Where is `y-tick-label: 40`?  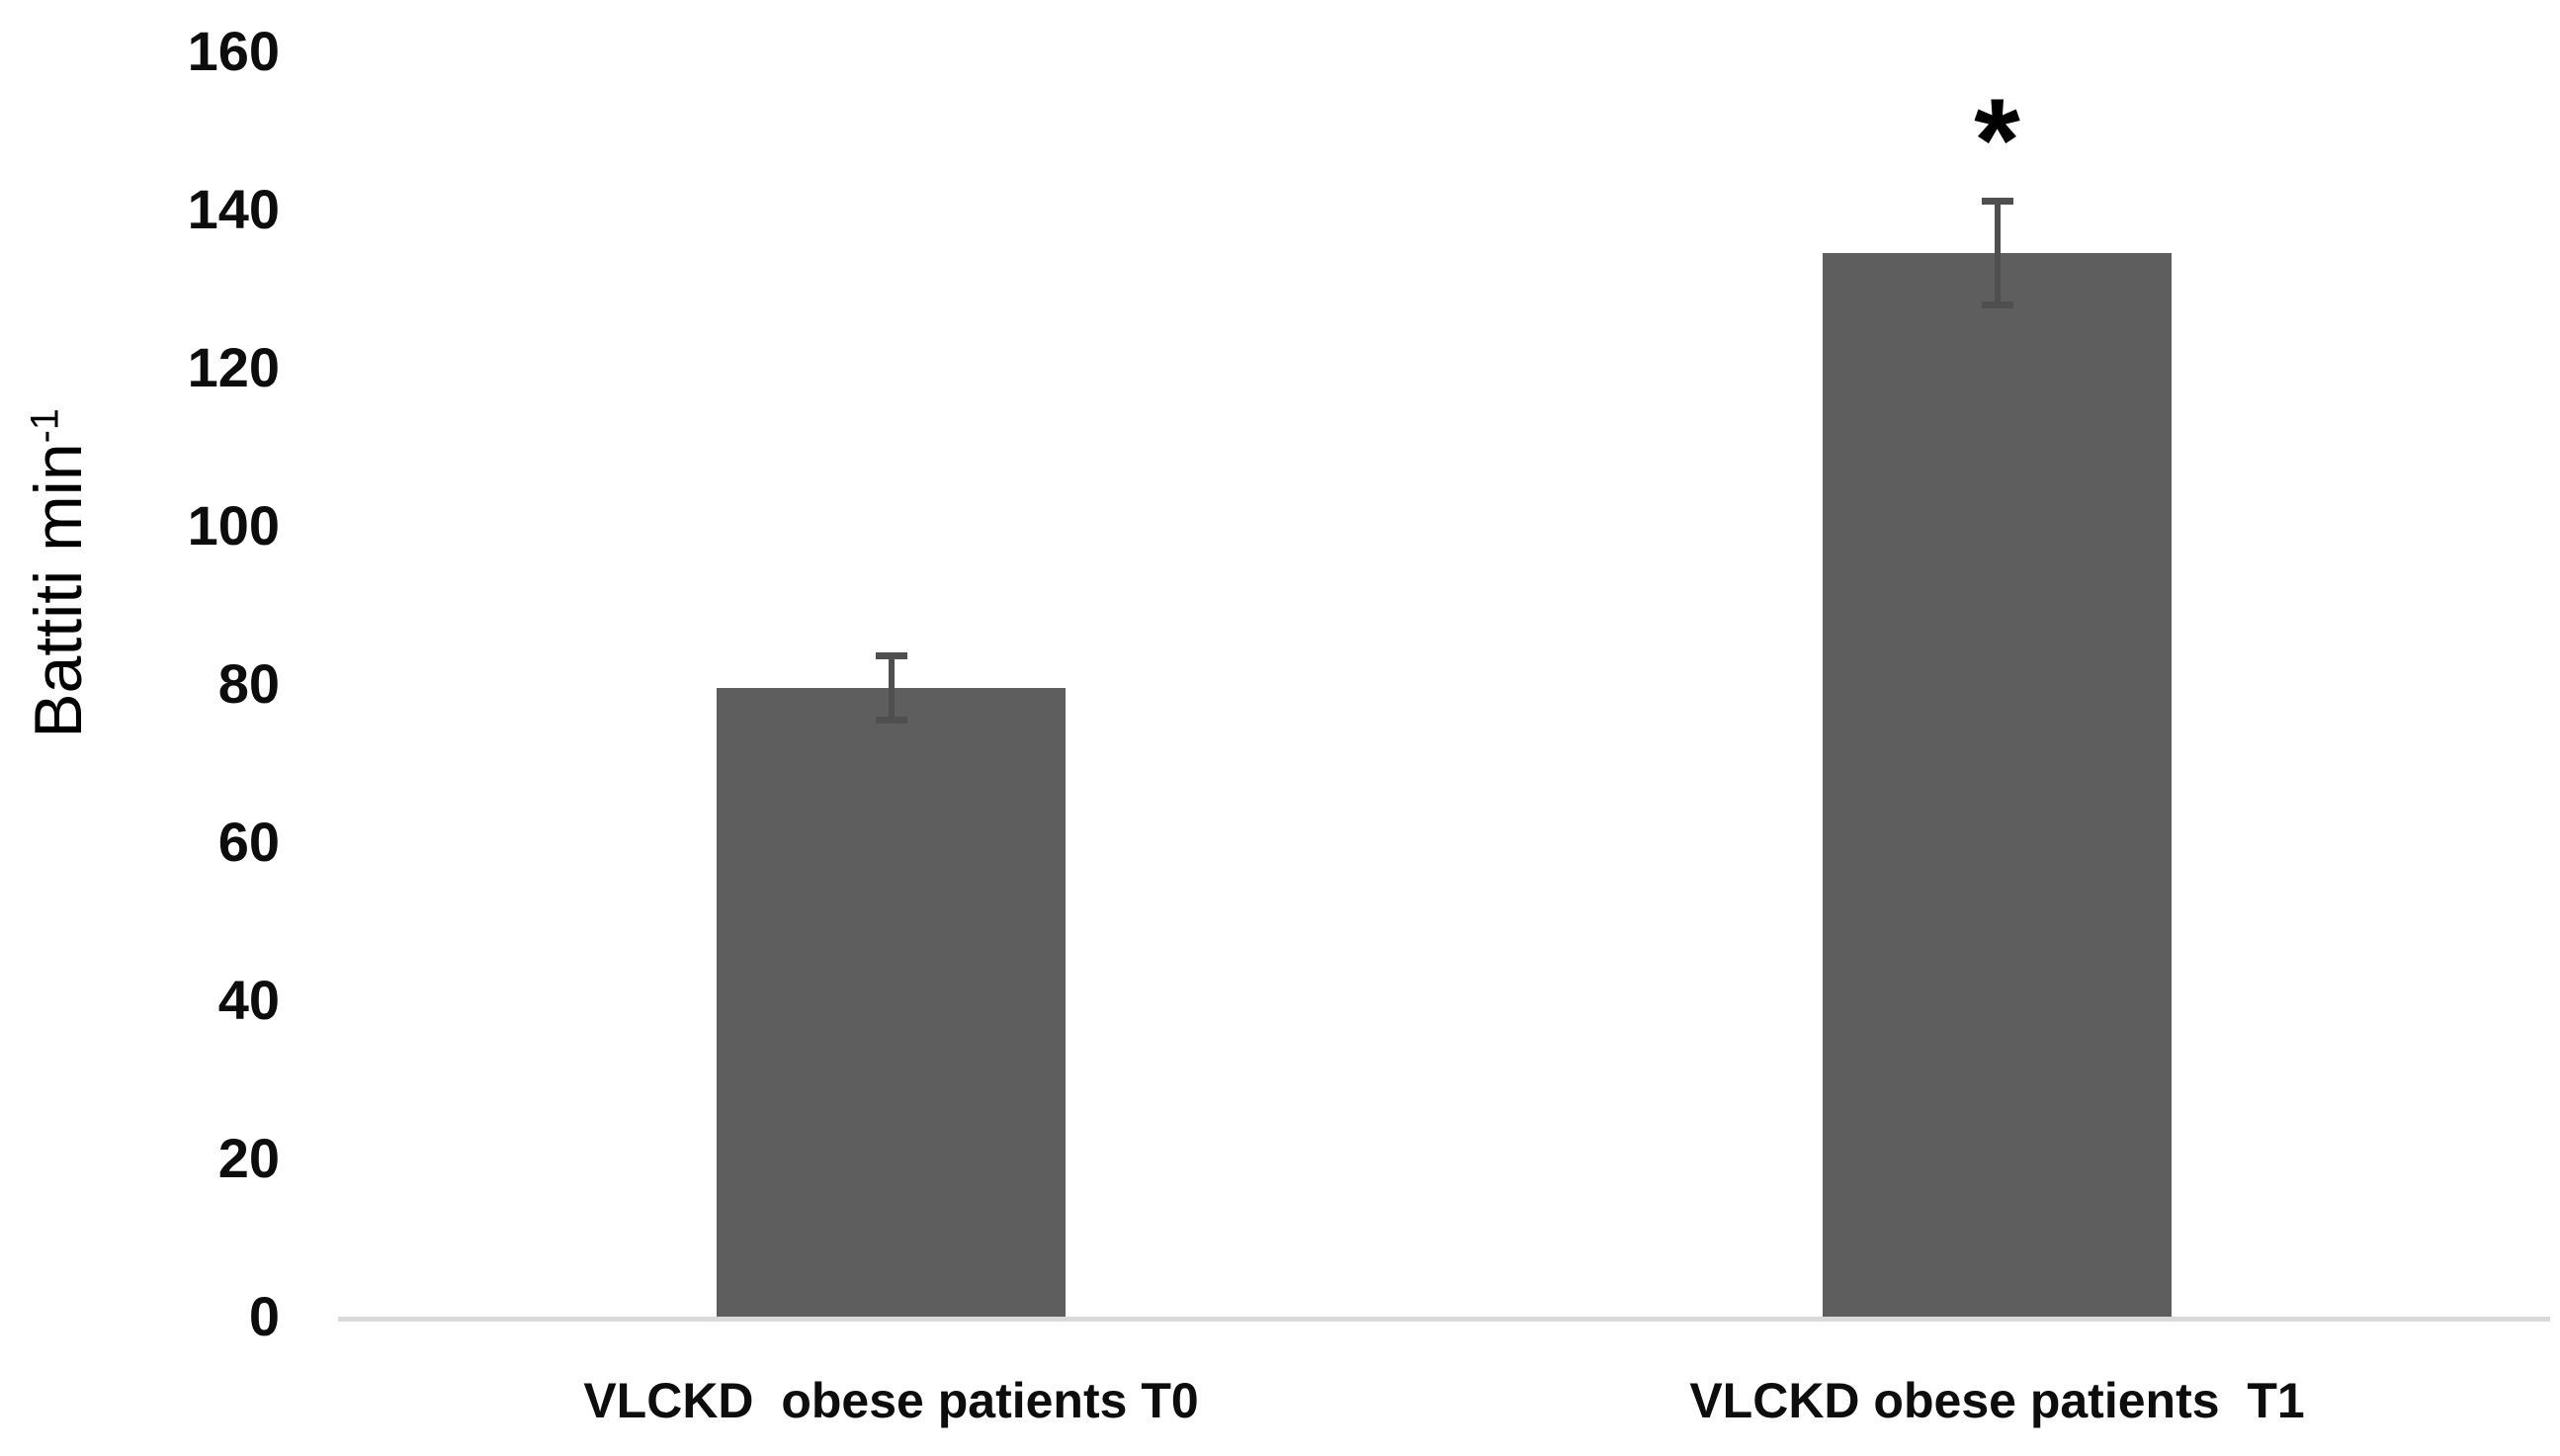
y-tick-label: 40 is located at coordinates (248, 1000).